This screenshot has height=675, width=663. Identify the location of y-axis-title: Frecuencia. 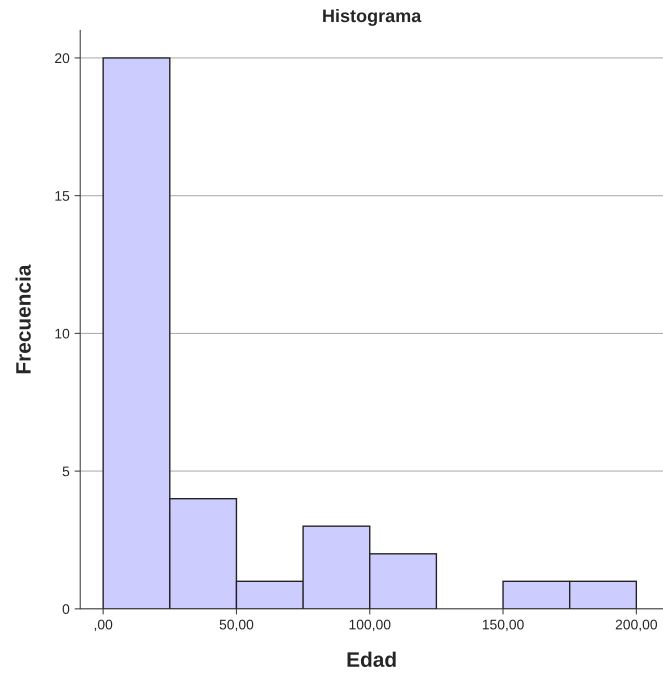
(23, 319).